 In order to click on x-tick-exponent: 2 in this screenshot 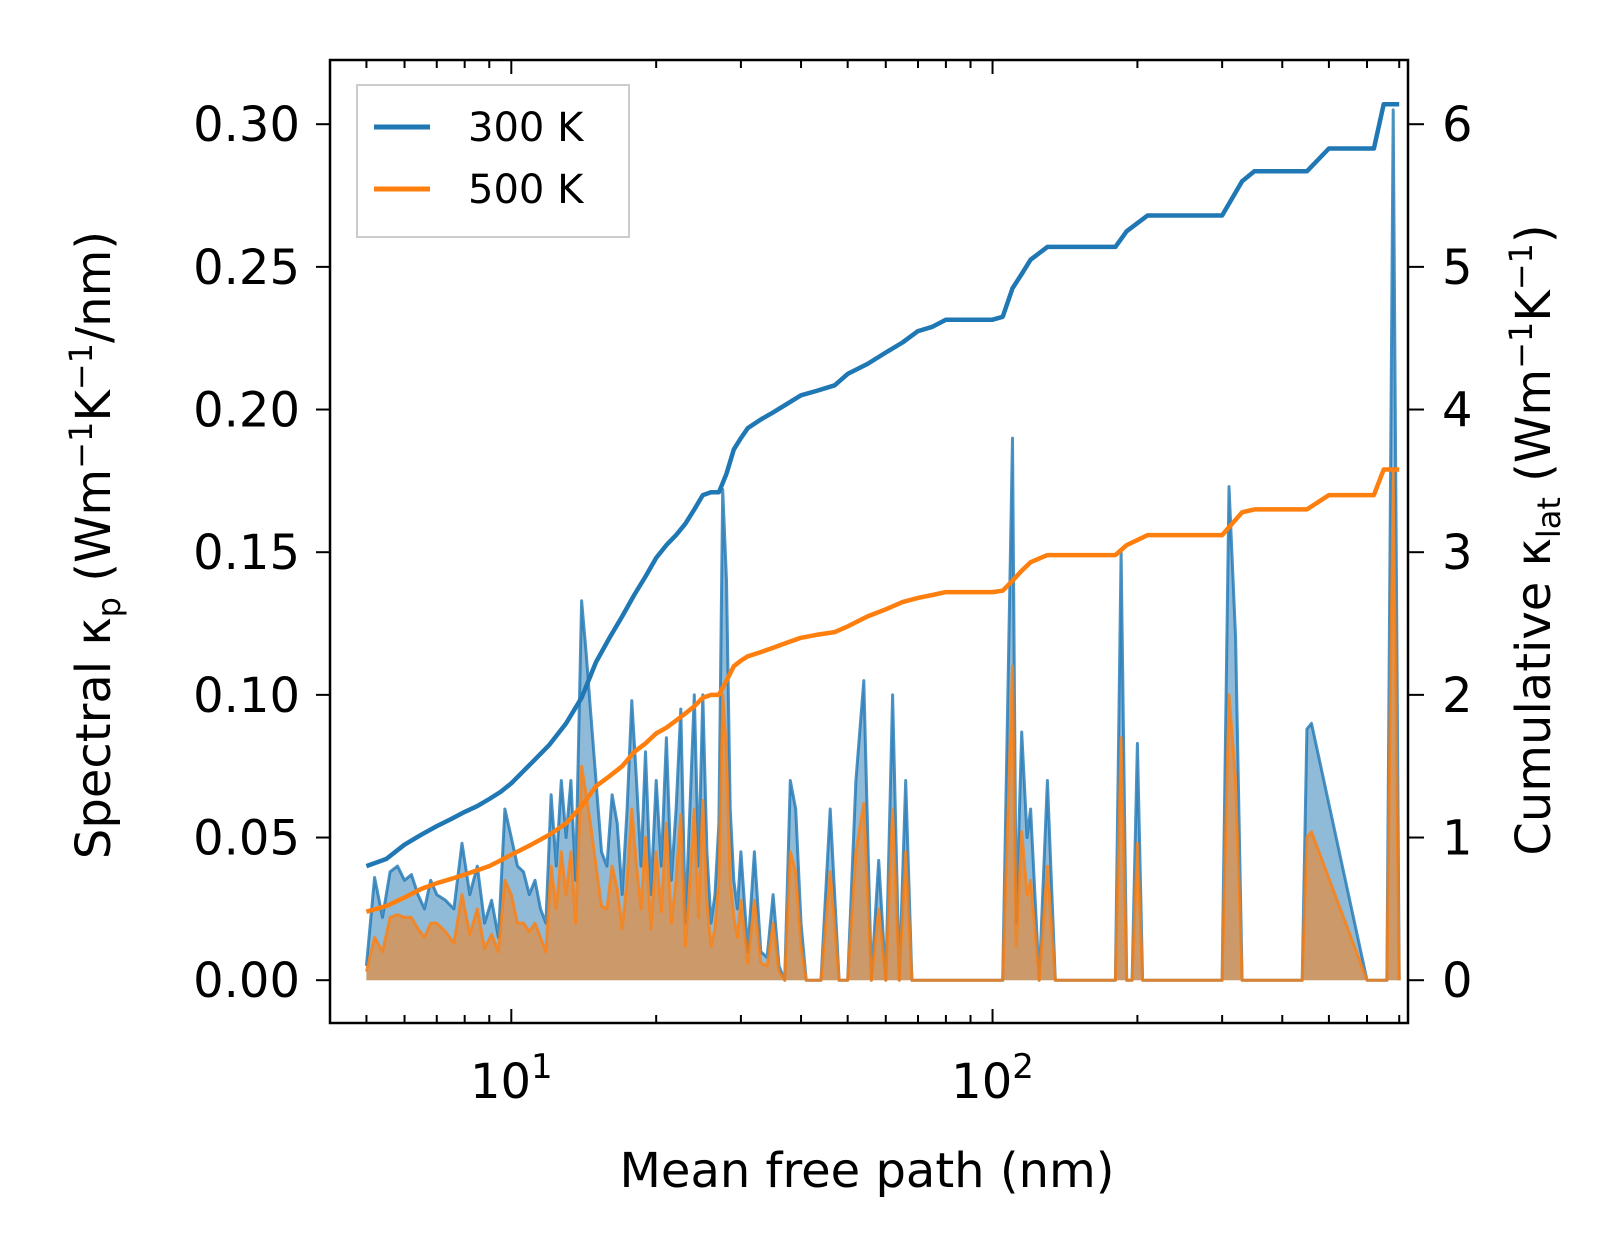, I will do `click(1023, 1067)`.